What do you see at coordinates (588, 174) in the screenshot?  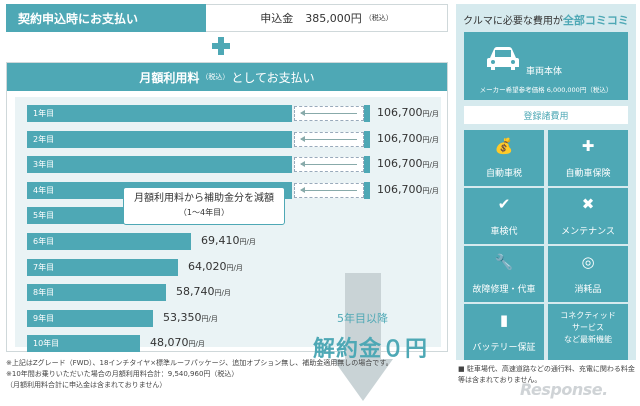 I see `cost-tile-label: 自動車保険` at bounding box center [588, 174].